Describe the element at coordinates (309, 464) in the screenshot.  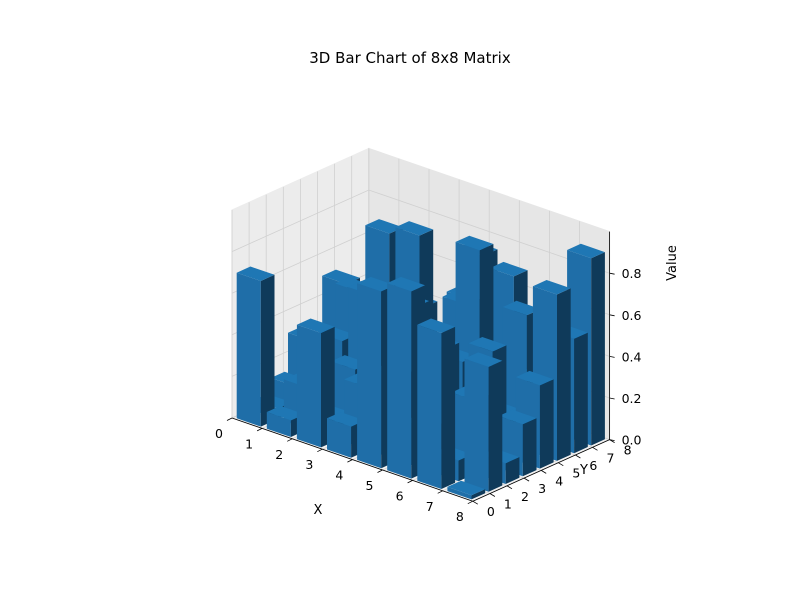
I see `x-tick-label: 3` at that location.